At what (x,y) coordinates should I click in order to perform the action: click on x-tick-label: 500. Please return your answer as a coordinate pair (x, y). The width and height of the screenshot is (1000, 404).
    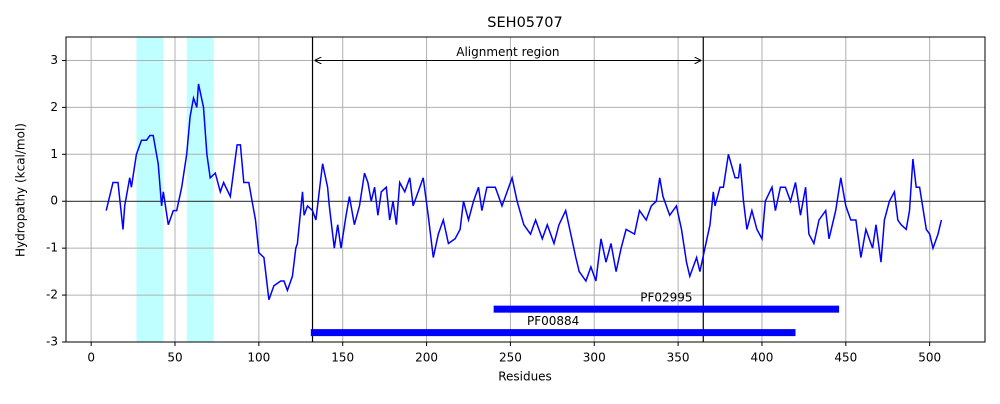
    Looking at the image, I should click on (929, 358).